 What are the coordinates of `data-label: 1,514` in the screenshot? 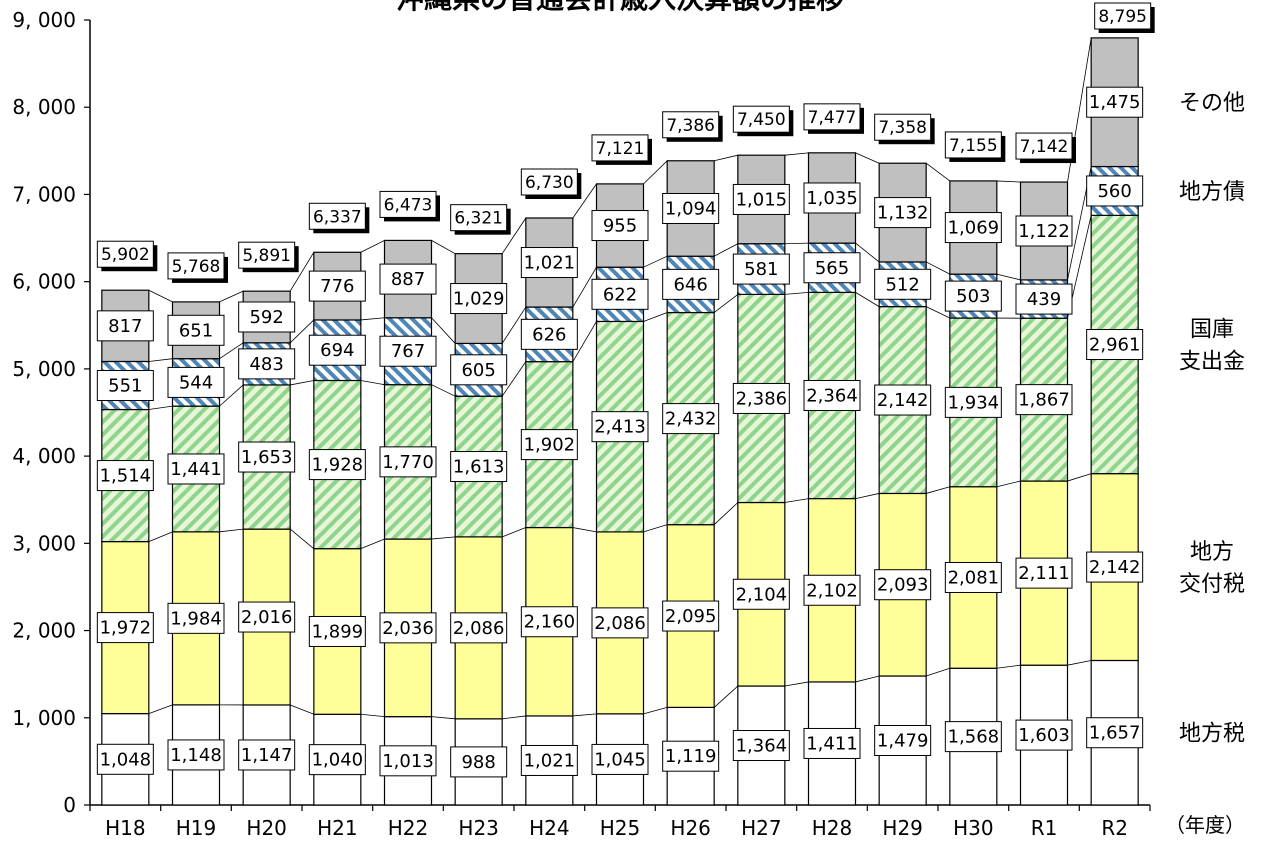 It's located at (126, 476).